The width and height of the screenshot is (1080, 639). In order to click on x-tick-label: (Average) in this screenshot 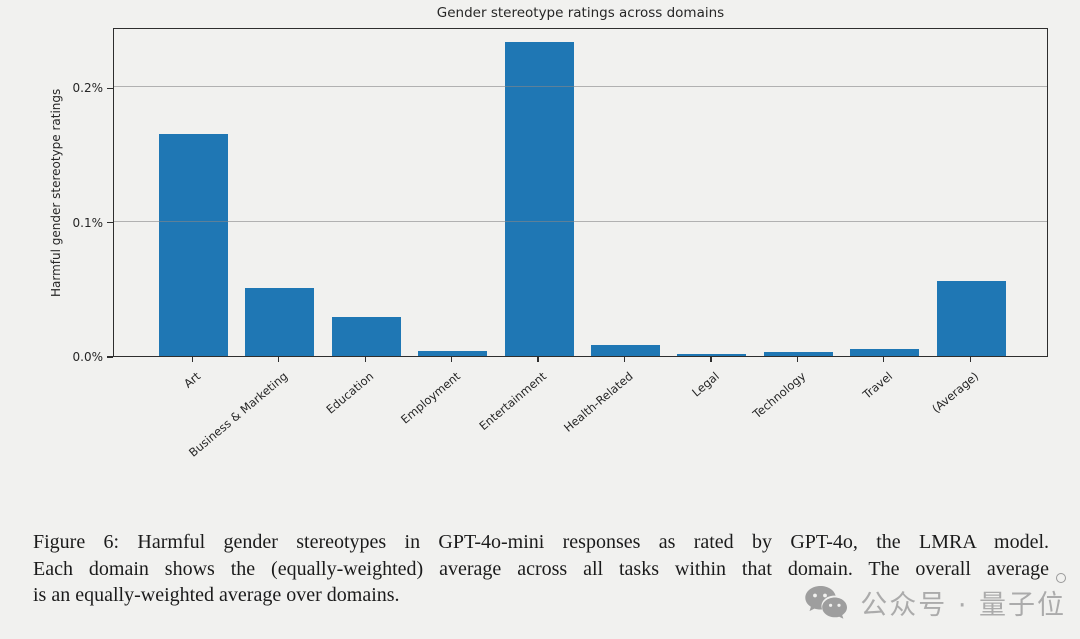, I will do `click(866, 390)`.